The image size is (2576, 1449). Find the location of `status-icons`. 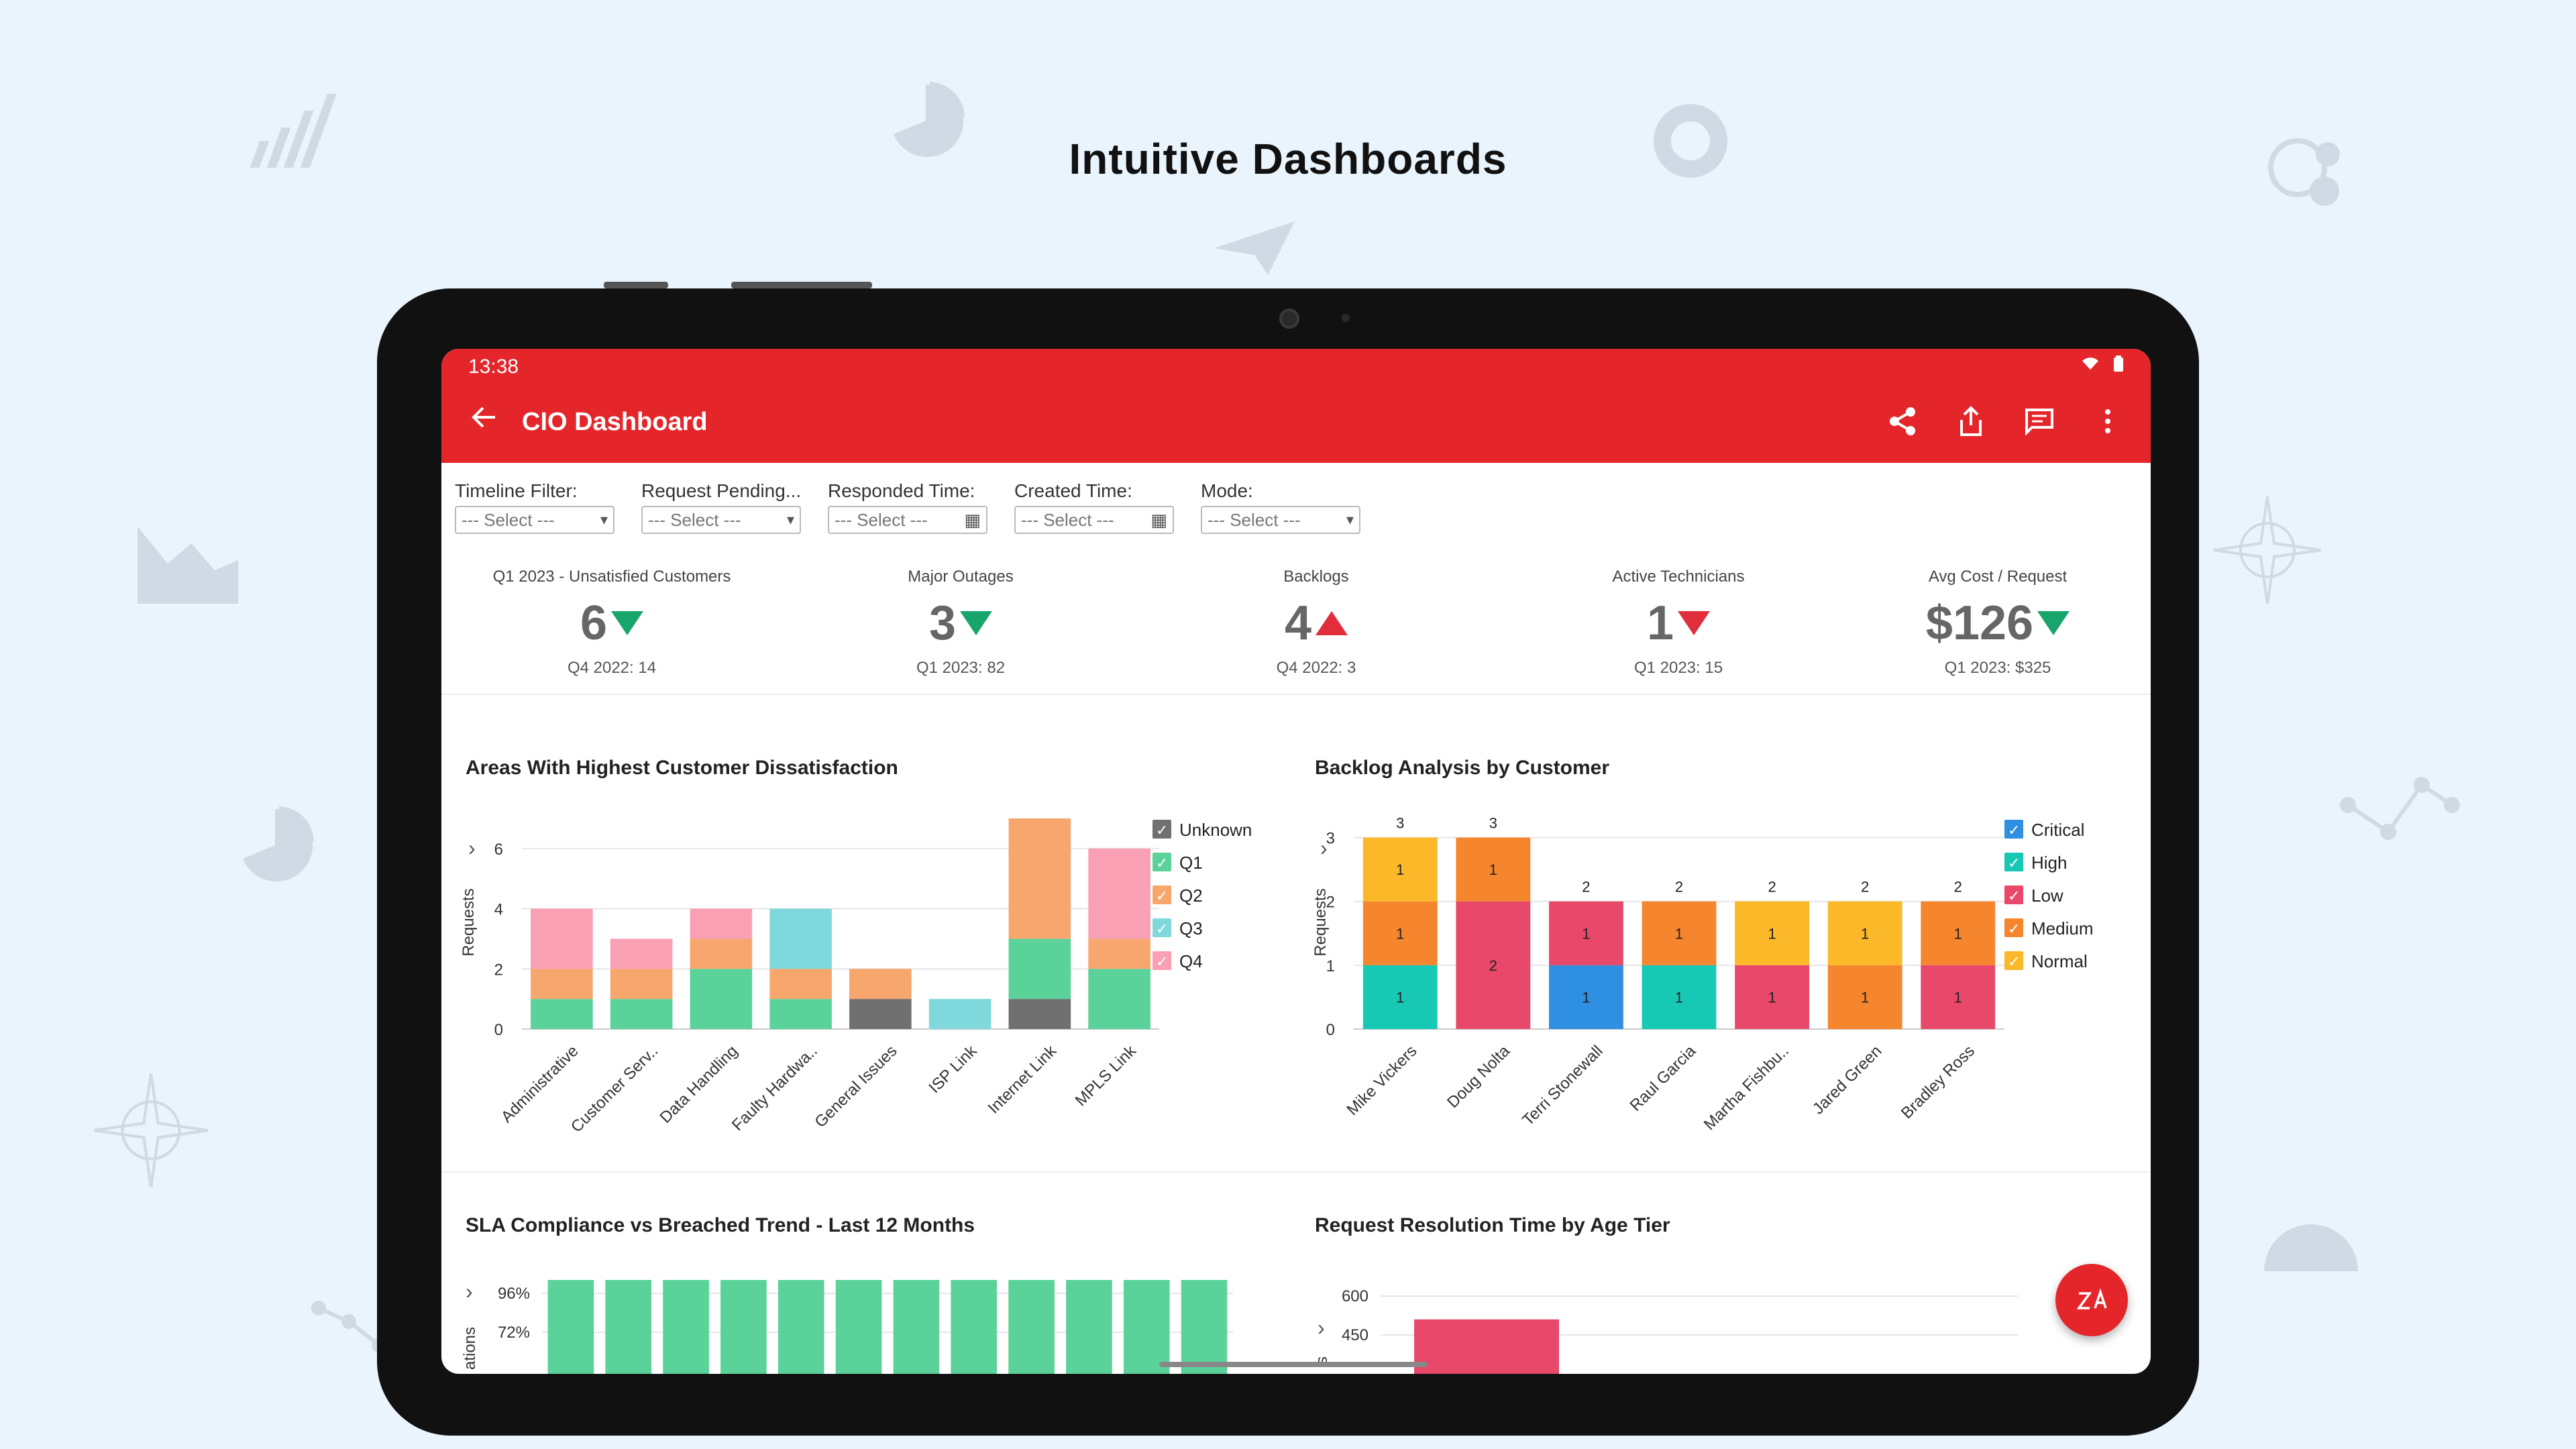

status-icons is located at coordinates (2102, 364).